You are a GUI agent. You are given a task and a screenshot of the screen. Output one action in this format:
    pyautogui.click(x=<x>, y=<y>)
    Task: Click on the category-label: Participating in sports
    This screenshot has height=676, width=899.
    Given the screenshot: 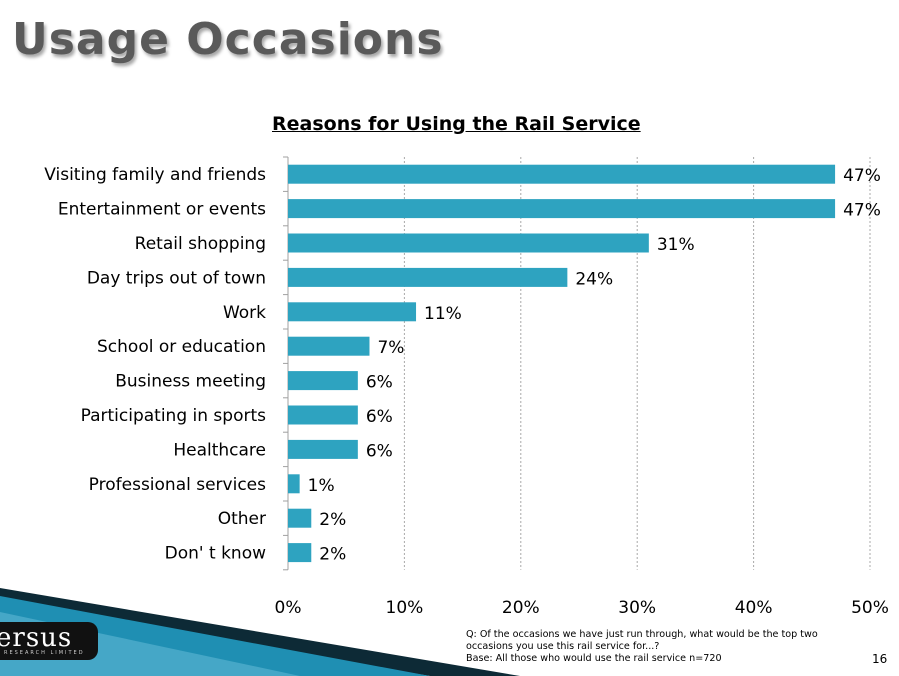 What is the action you would take?
    pyautogui.click(x=174, y=416)
    